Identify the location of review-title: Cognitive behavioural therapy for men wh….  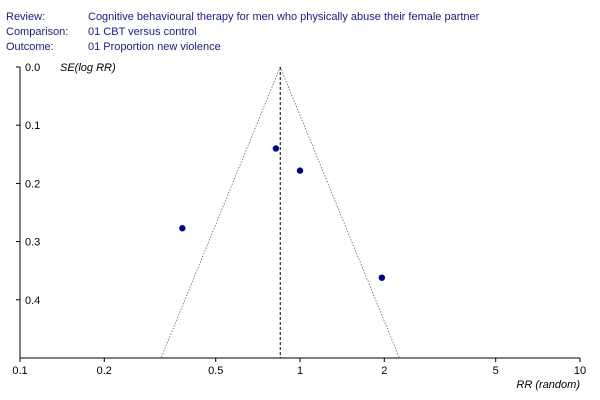
(284, 17).